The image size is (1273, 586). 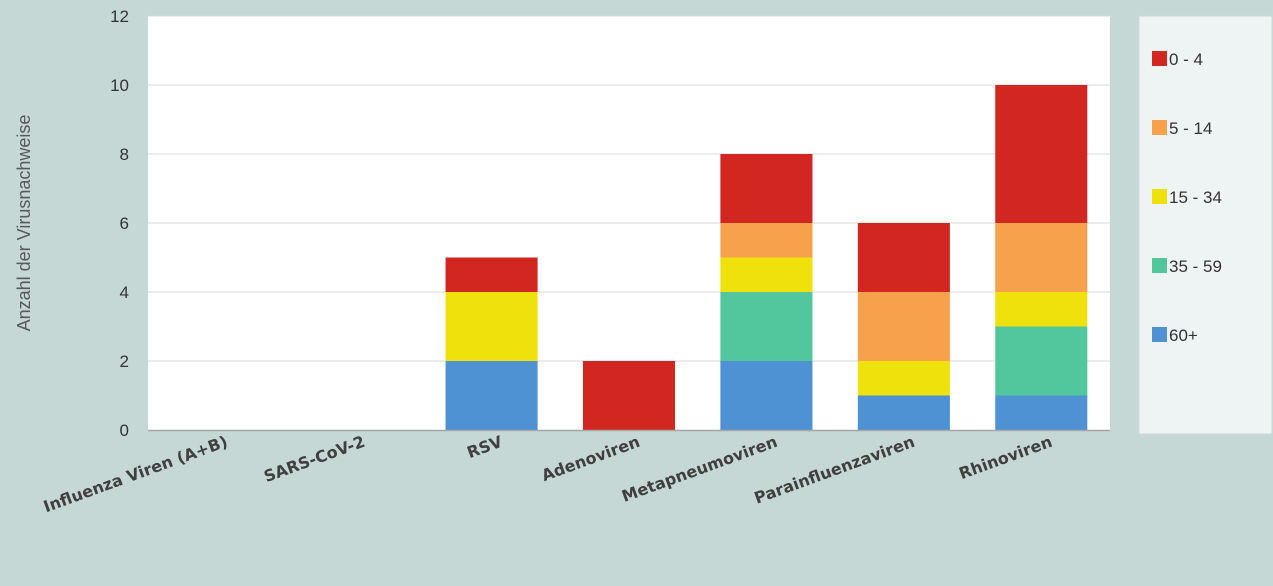 What do you see at coordinates (314, 459) in the screenshot?
I see `x-category-label: SARS-CoV-2` at bounding box center [314, 459].